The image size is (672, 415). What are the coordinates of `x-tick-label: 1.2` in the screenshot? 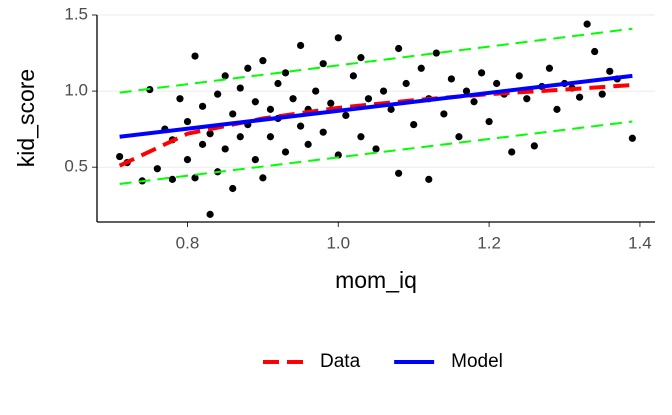 It's located at (489, 242).